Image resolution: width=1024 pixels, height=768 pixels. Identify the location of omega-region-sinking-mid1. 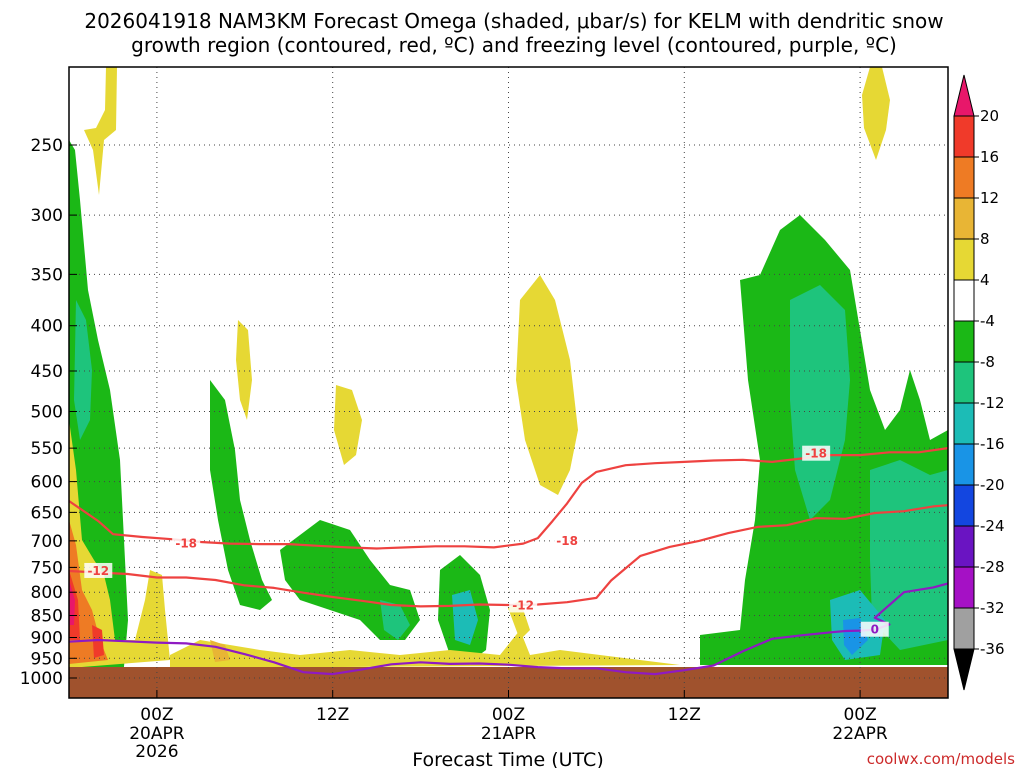
(244, 370).